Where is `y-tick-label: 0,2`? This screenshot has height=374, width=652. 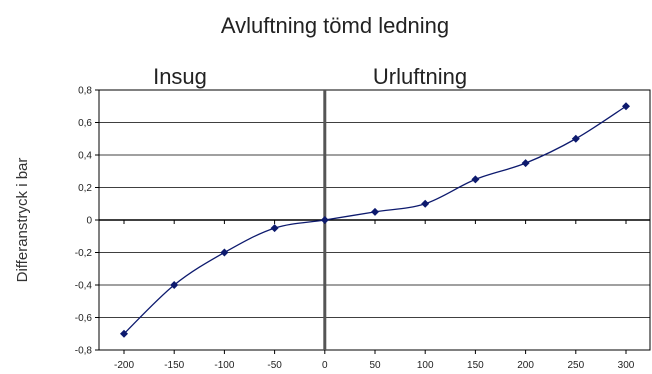 y-tick-label: 0,2 is located at coordinates (85, 188).